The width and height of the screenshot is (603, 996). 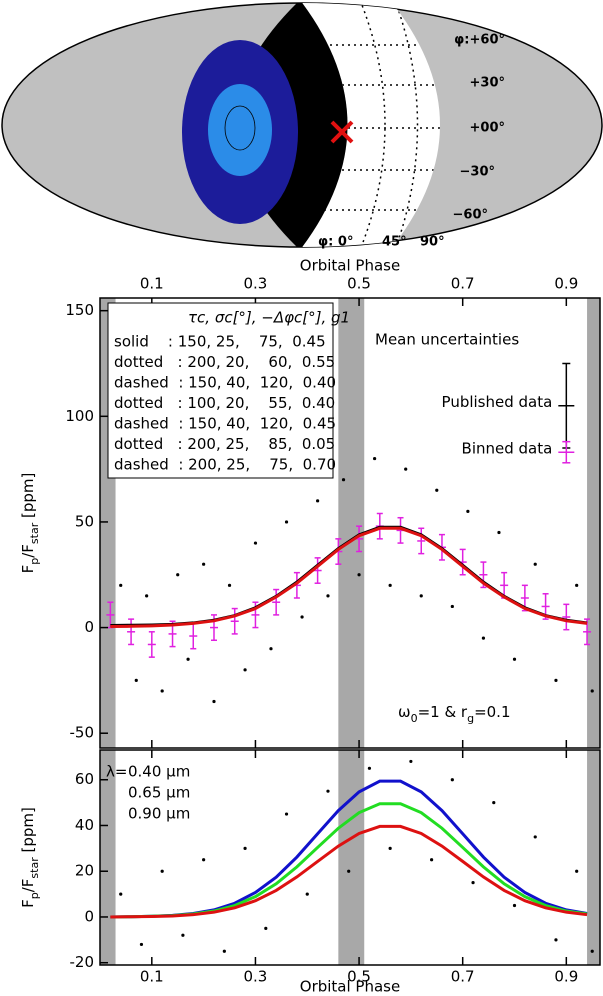 I want to click on text-part: [ppm], so click(x=28, y=832).